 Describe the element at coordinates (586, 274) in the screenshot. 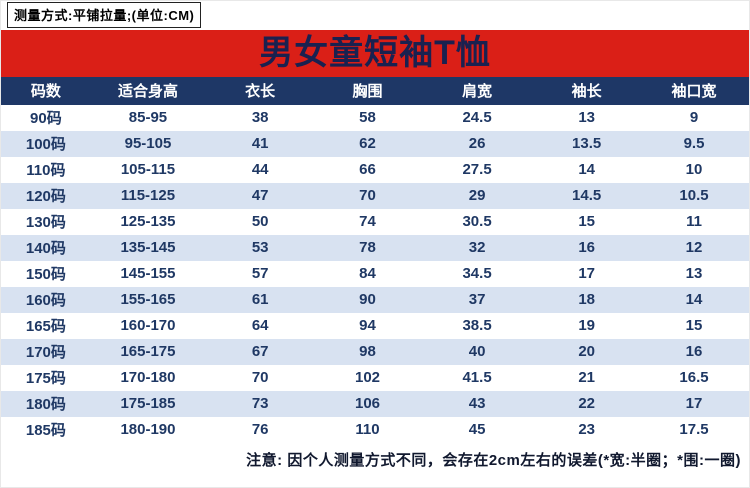

I see `measurement-cell: 17` at that location.